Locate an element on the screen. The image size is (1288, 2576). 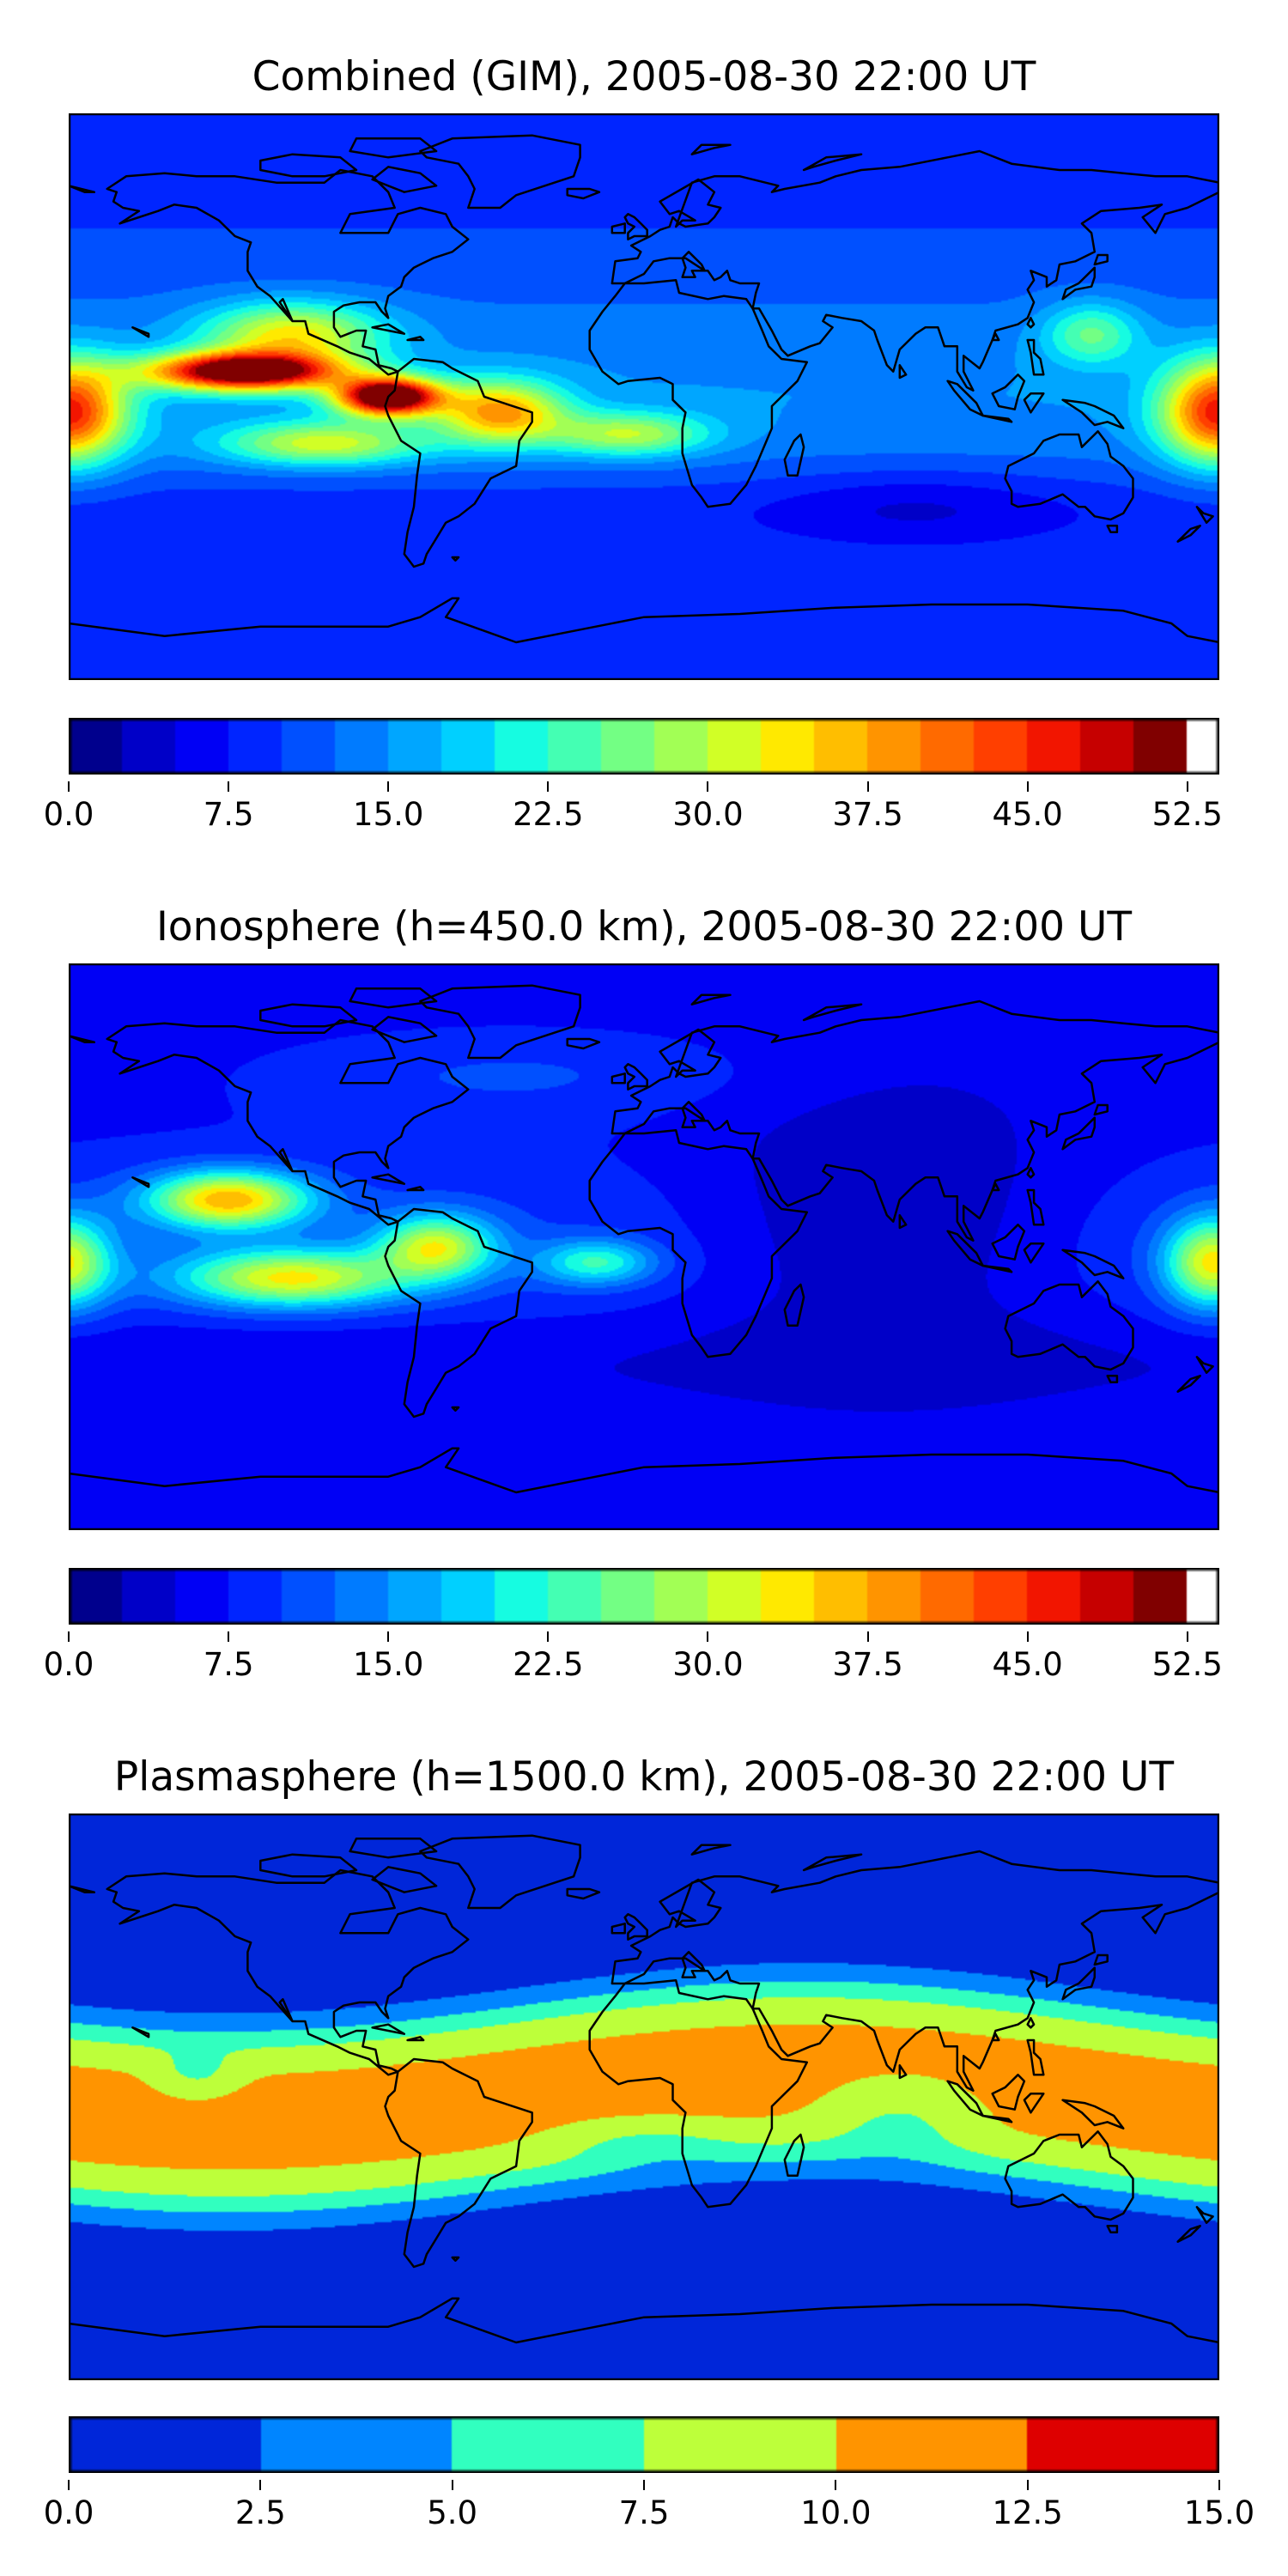
colorbar-ticks-plasmasphere: 0.0 2.5 5.0 7.5 10.0 12.5 15.0 is located at coordinates (644, 2511).